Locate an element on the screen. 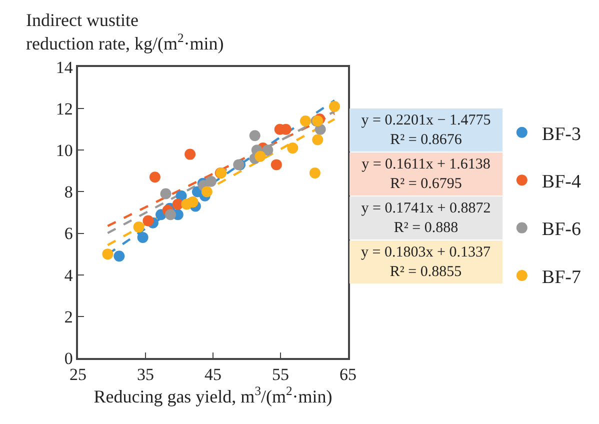 The image size is (599, 424). x-tick-label: 45 is located at coordinates (213, 374).